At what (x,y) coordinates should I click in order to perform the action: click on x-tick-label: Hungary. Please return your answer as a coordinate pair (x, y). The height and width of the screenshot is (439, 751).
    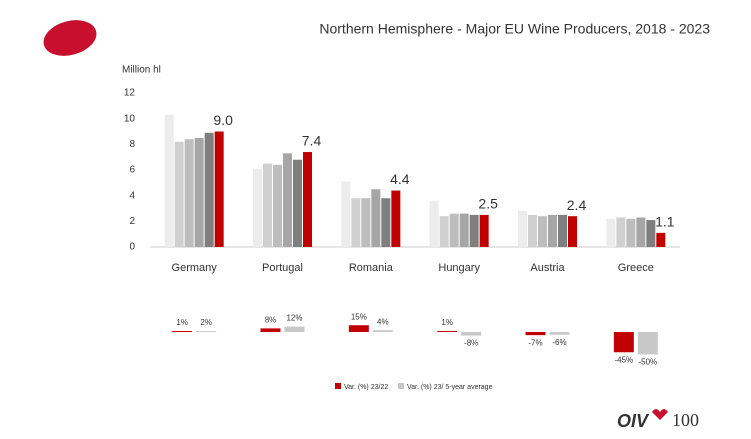
    Looking at the image, I should click on (459, 268).